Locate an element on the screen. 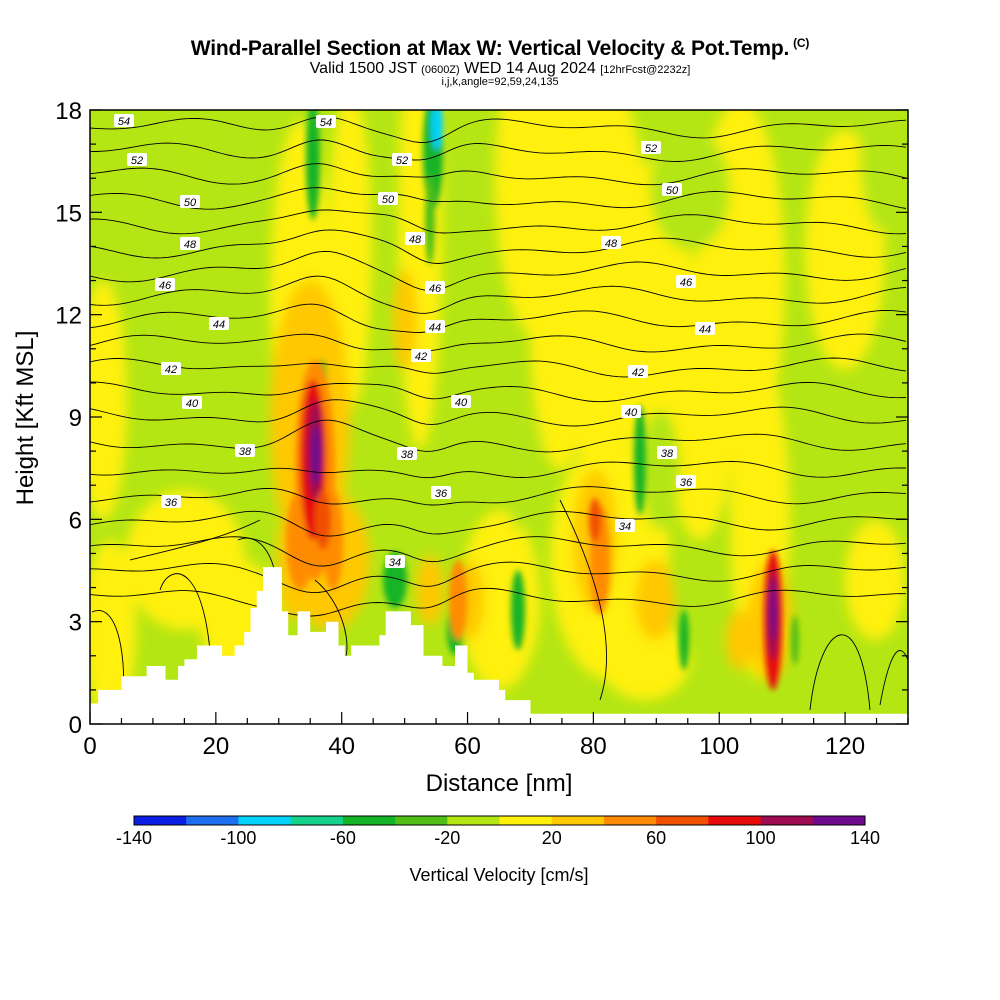  colorbar-tick-label: -140 is located at coordinates (134, 838).